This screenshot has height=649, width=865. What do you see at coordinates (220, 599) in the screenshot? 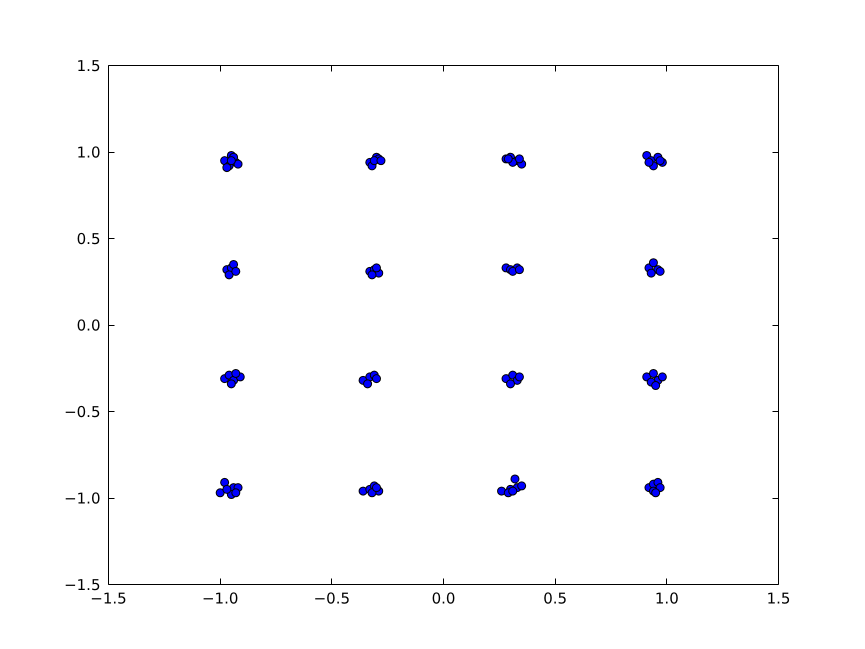
I see `x-tick-label: −1.0` at bounding box center [220, 599].